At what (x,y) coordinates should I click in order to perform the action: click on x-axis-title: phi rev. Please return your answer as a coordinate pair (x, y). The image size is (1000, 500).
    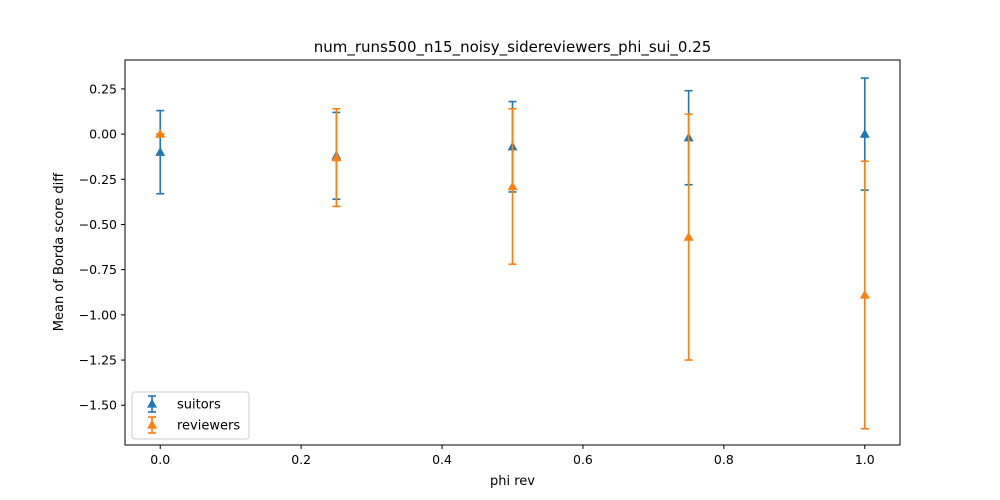
    Looking at the image, I should click on (512, 481).